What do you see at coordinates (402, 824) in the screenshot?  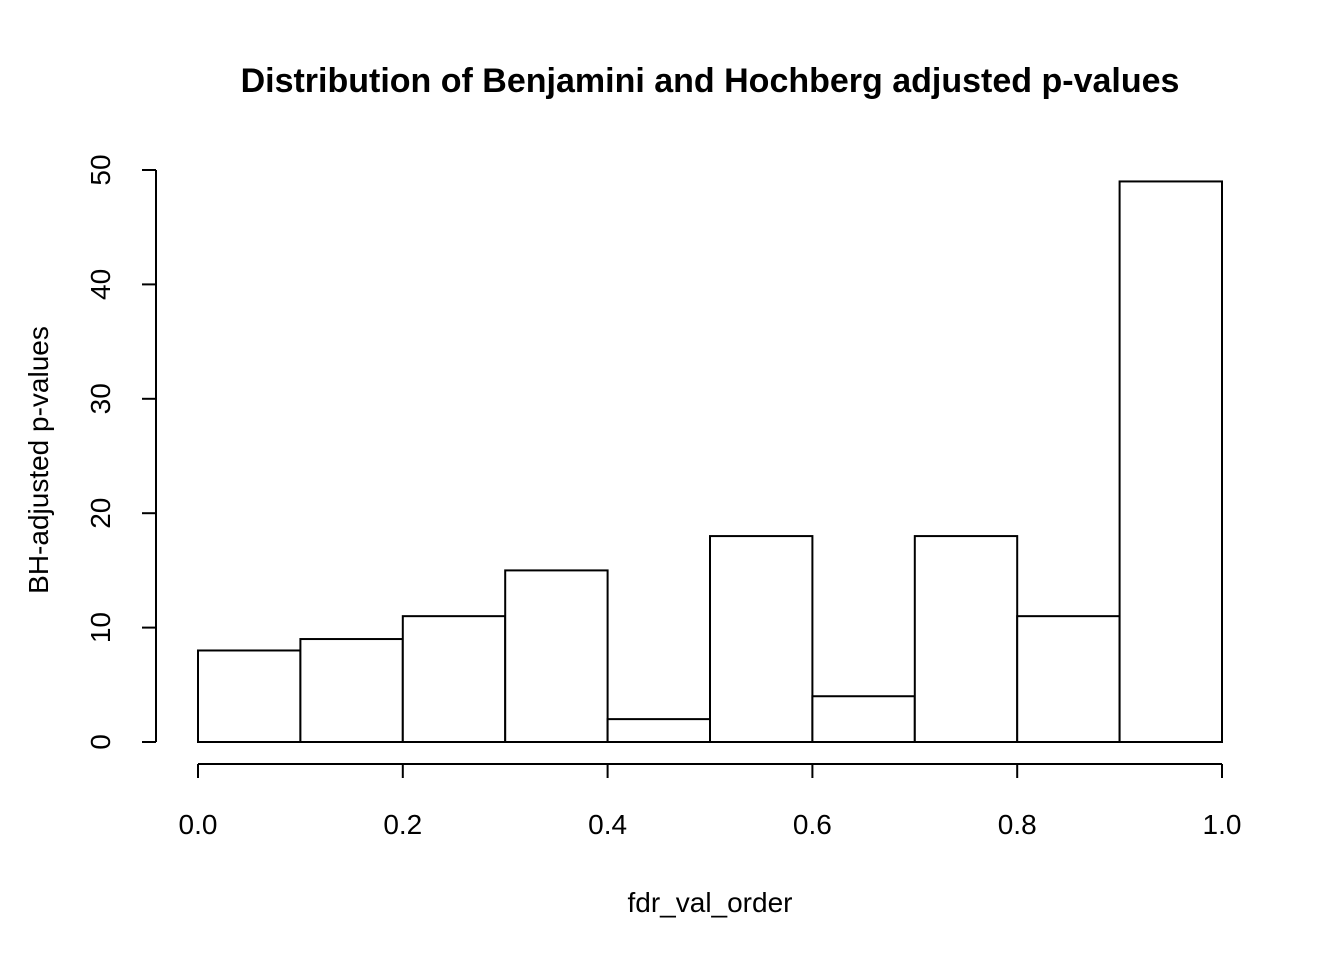 I see `x-tick-label-1: 0.2` at bounding box center [402, 824].